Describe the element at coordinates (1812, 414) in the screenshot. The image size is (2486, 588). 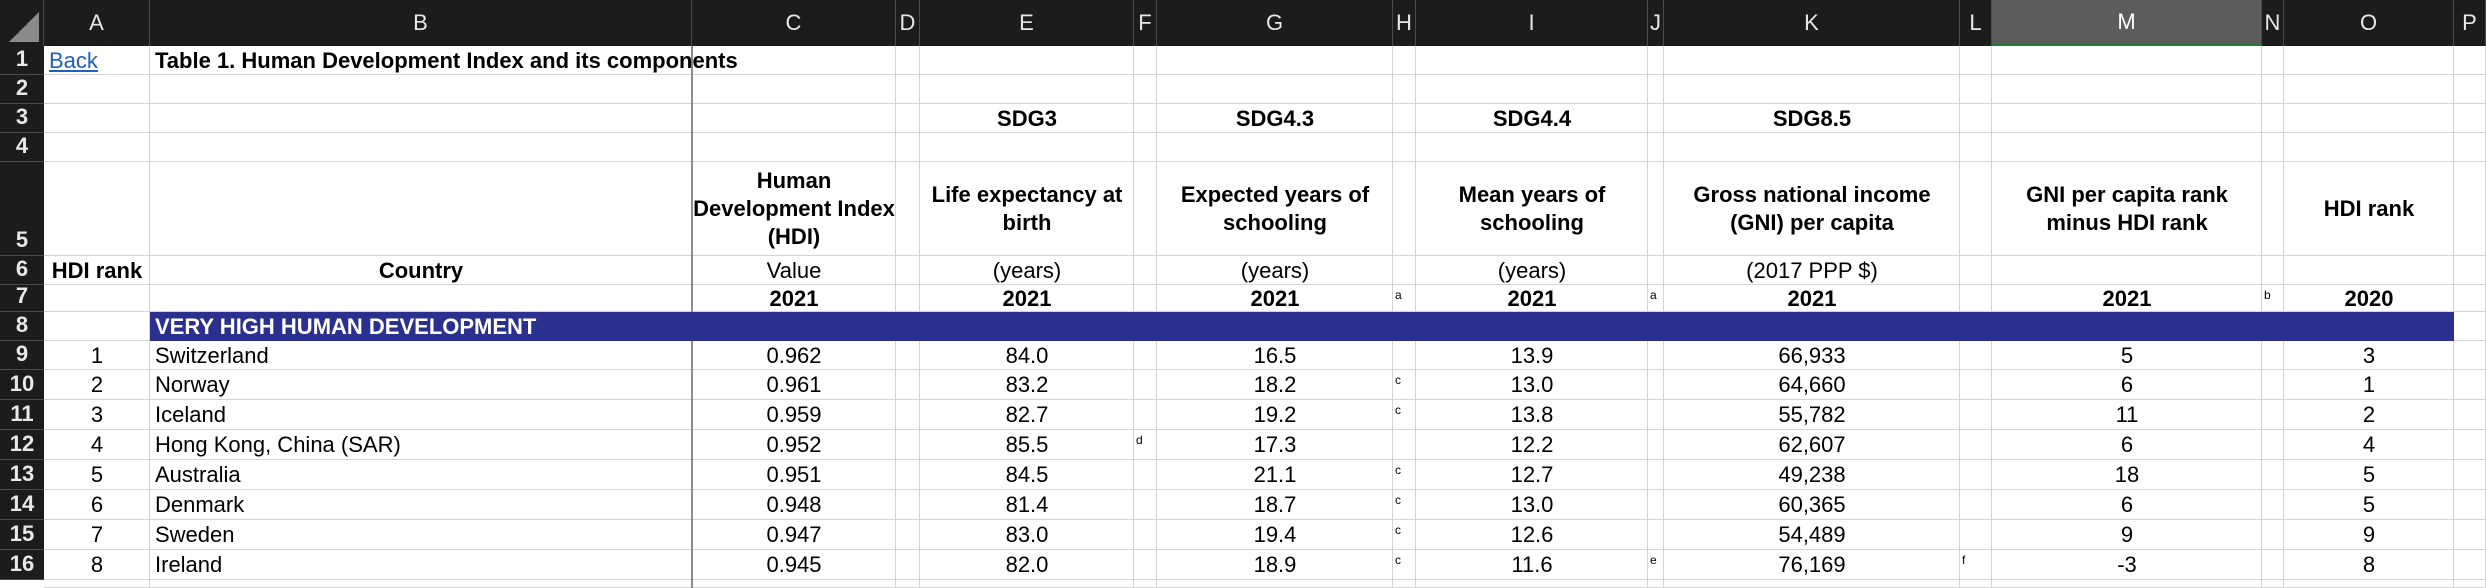
I see `cell-gni: 55,782` at that location.